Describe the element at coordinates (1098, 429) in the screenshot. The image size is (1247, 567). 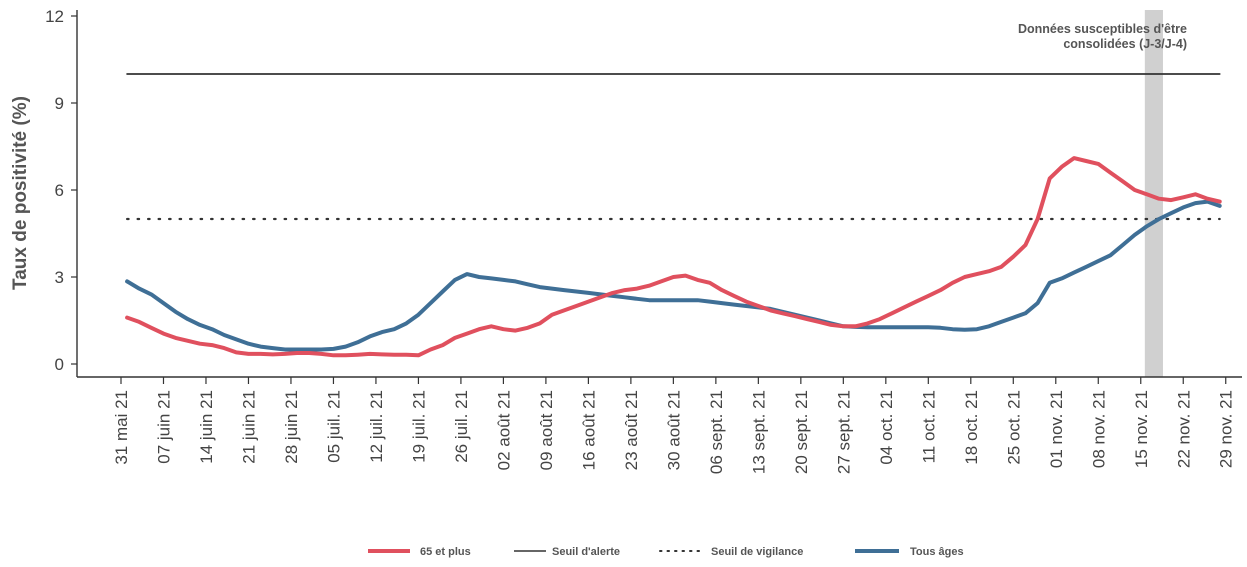
I see `x-tick-label: 08 nov. 21` at that location.